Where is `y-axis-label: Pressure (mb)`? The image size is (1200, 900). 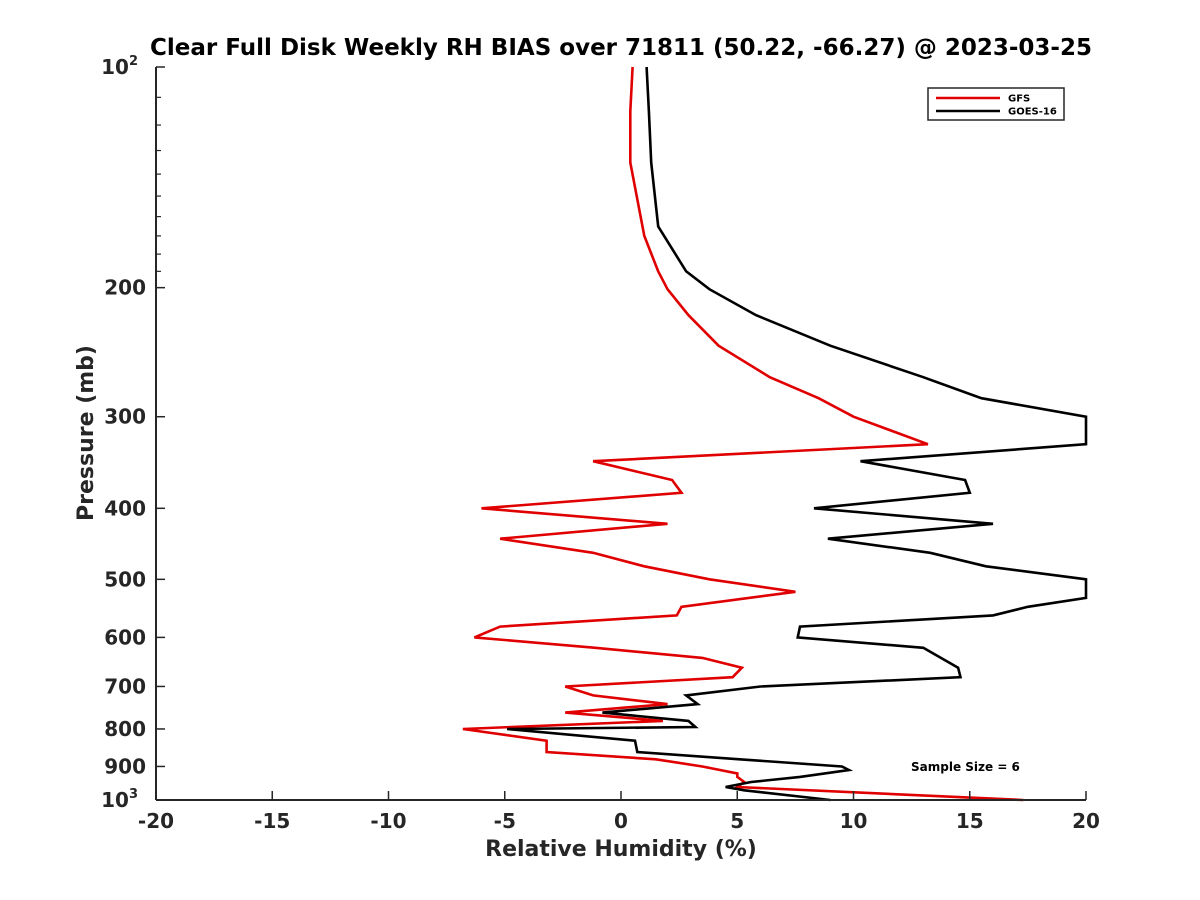
y-axis-label: Pressure (mb) is located at coordinates (86, 433).